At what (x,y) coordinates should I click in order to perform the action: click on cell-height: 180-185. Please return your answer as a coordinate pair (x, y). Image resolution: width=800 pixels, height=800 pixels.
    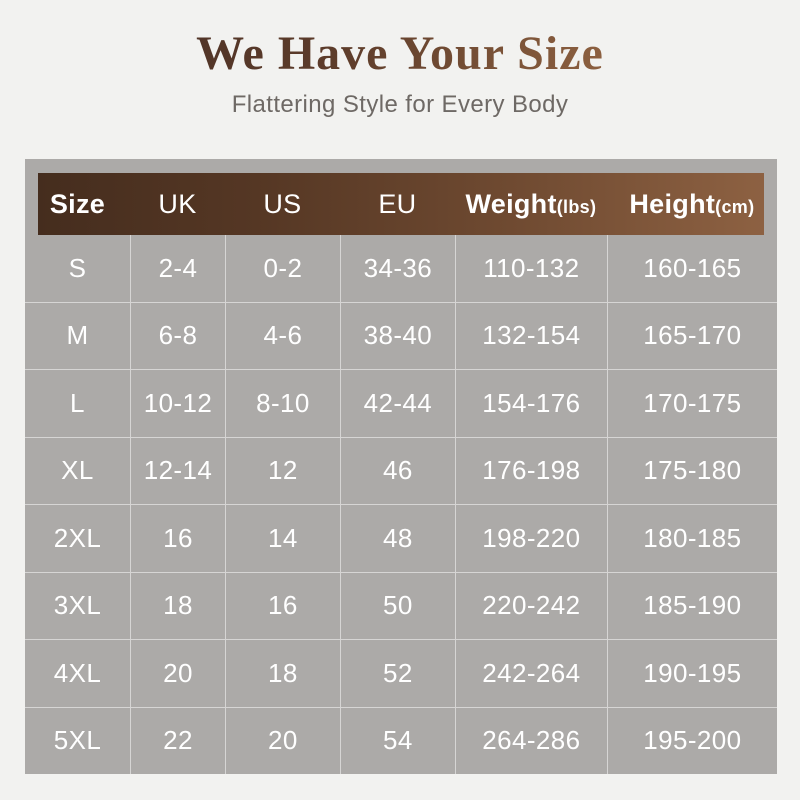
    Looking at the image, I should click on (691, 538).